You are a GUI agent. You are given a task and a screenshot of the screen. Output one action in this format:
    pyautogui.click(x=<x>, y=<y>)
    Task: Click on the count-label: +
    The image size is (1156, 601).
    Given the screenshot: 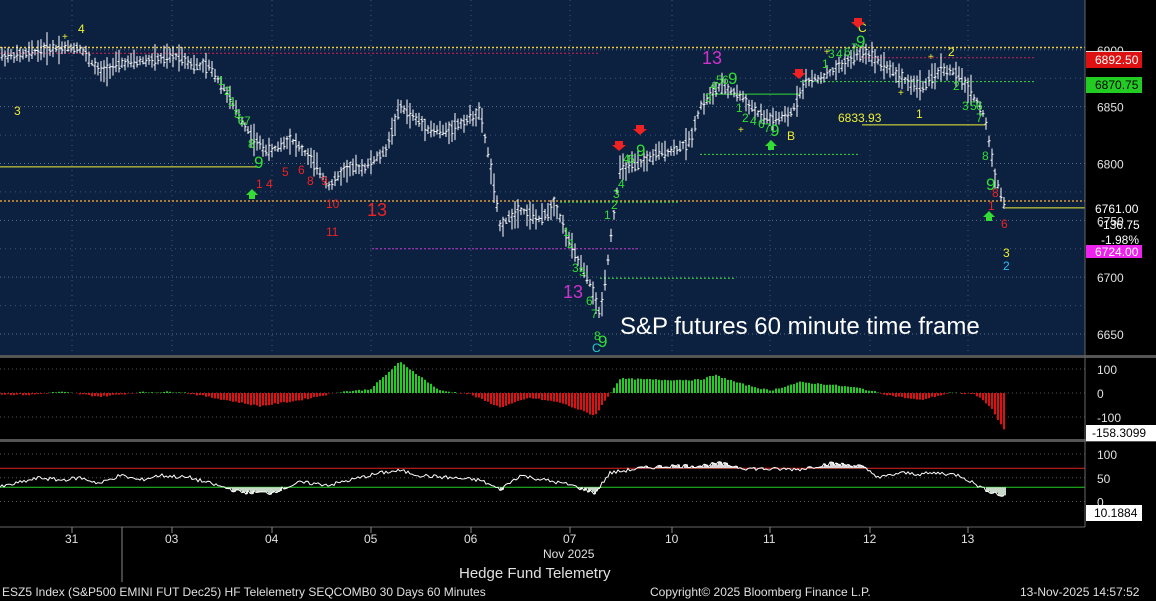 What is the action you would take?
    pyautogui.click(x=65, y=37)
    